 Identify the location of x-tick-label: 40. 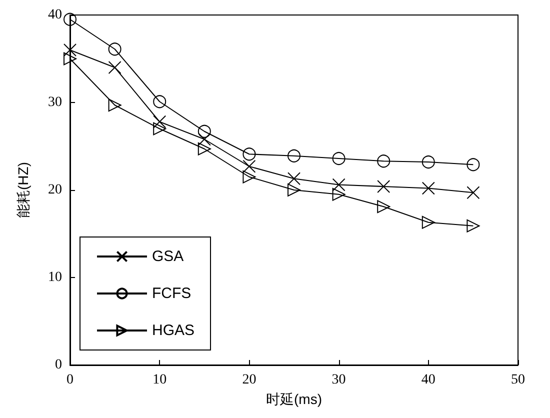
(428, 380).